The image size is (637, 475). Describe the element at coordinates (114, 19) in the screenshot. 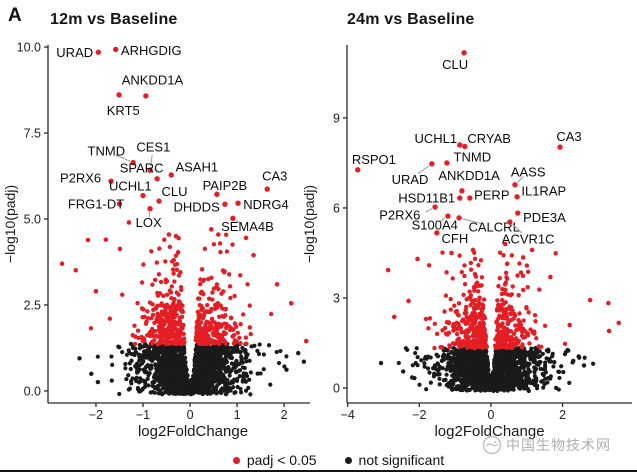

I see `plot-title-12m: 12m vs Baseline` at that location.